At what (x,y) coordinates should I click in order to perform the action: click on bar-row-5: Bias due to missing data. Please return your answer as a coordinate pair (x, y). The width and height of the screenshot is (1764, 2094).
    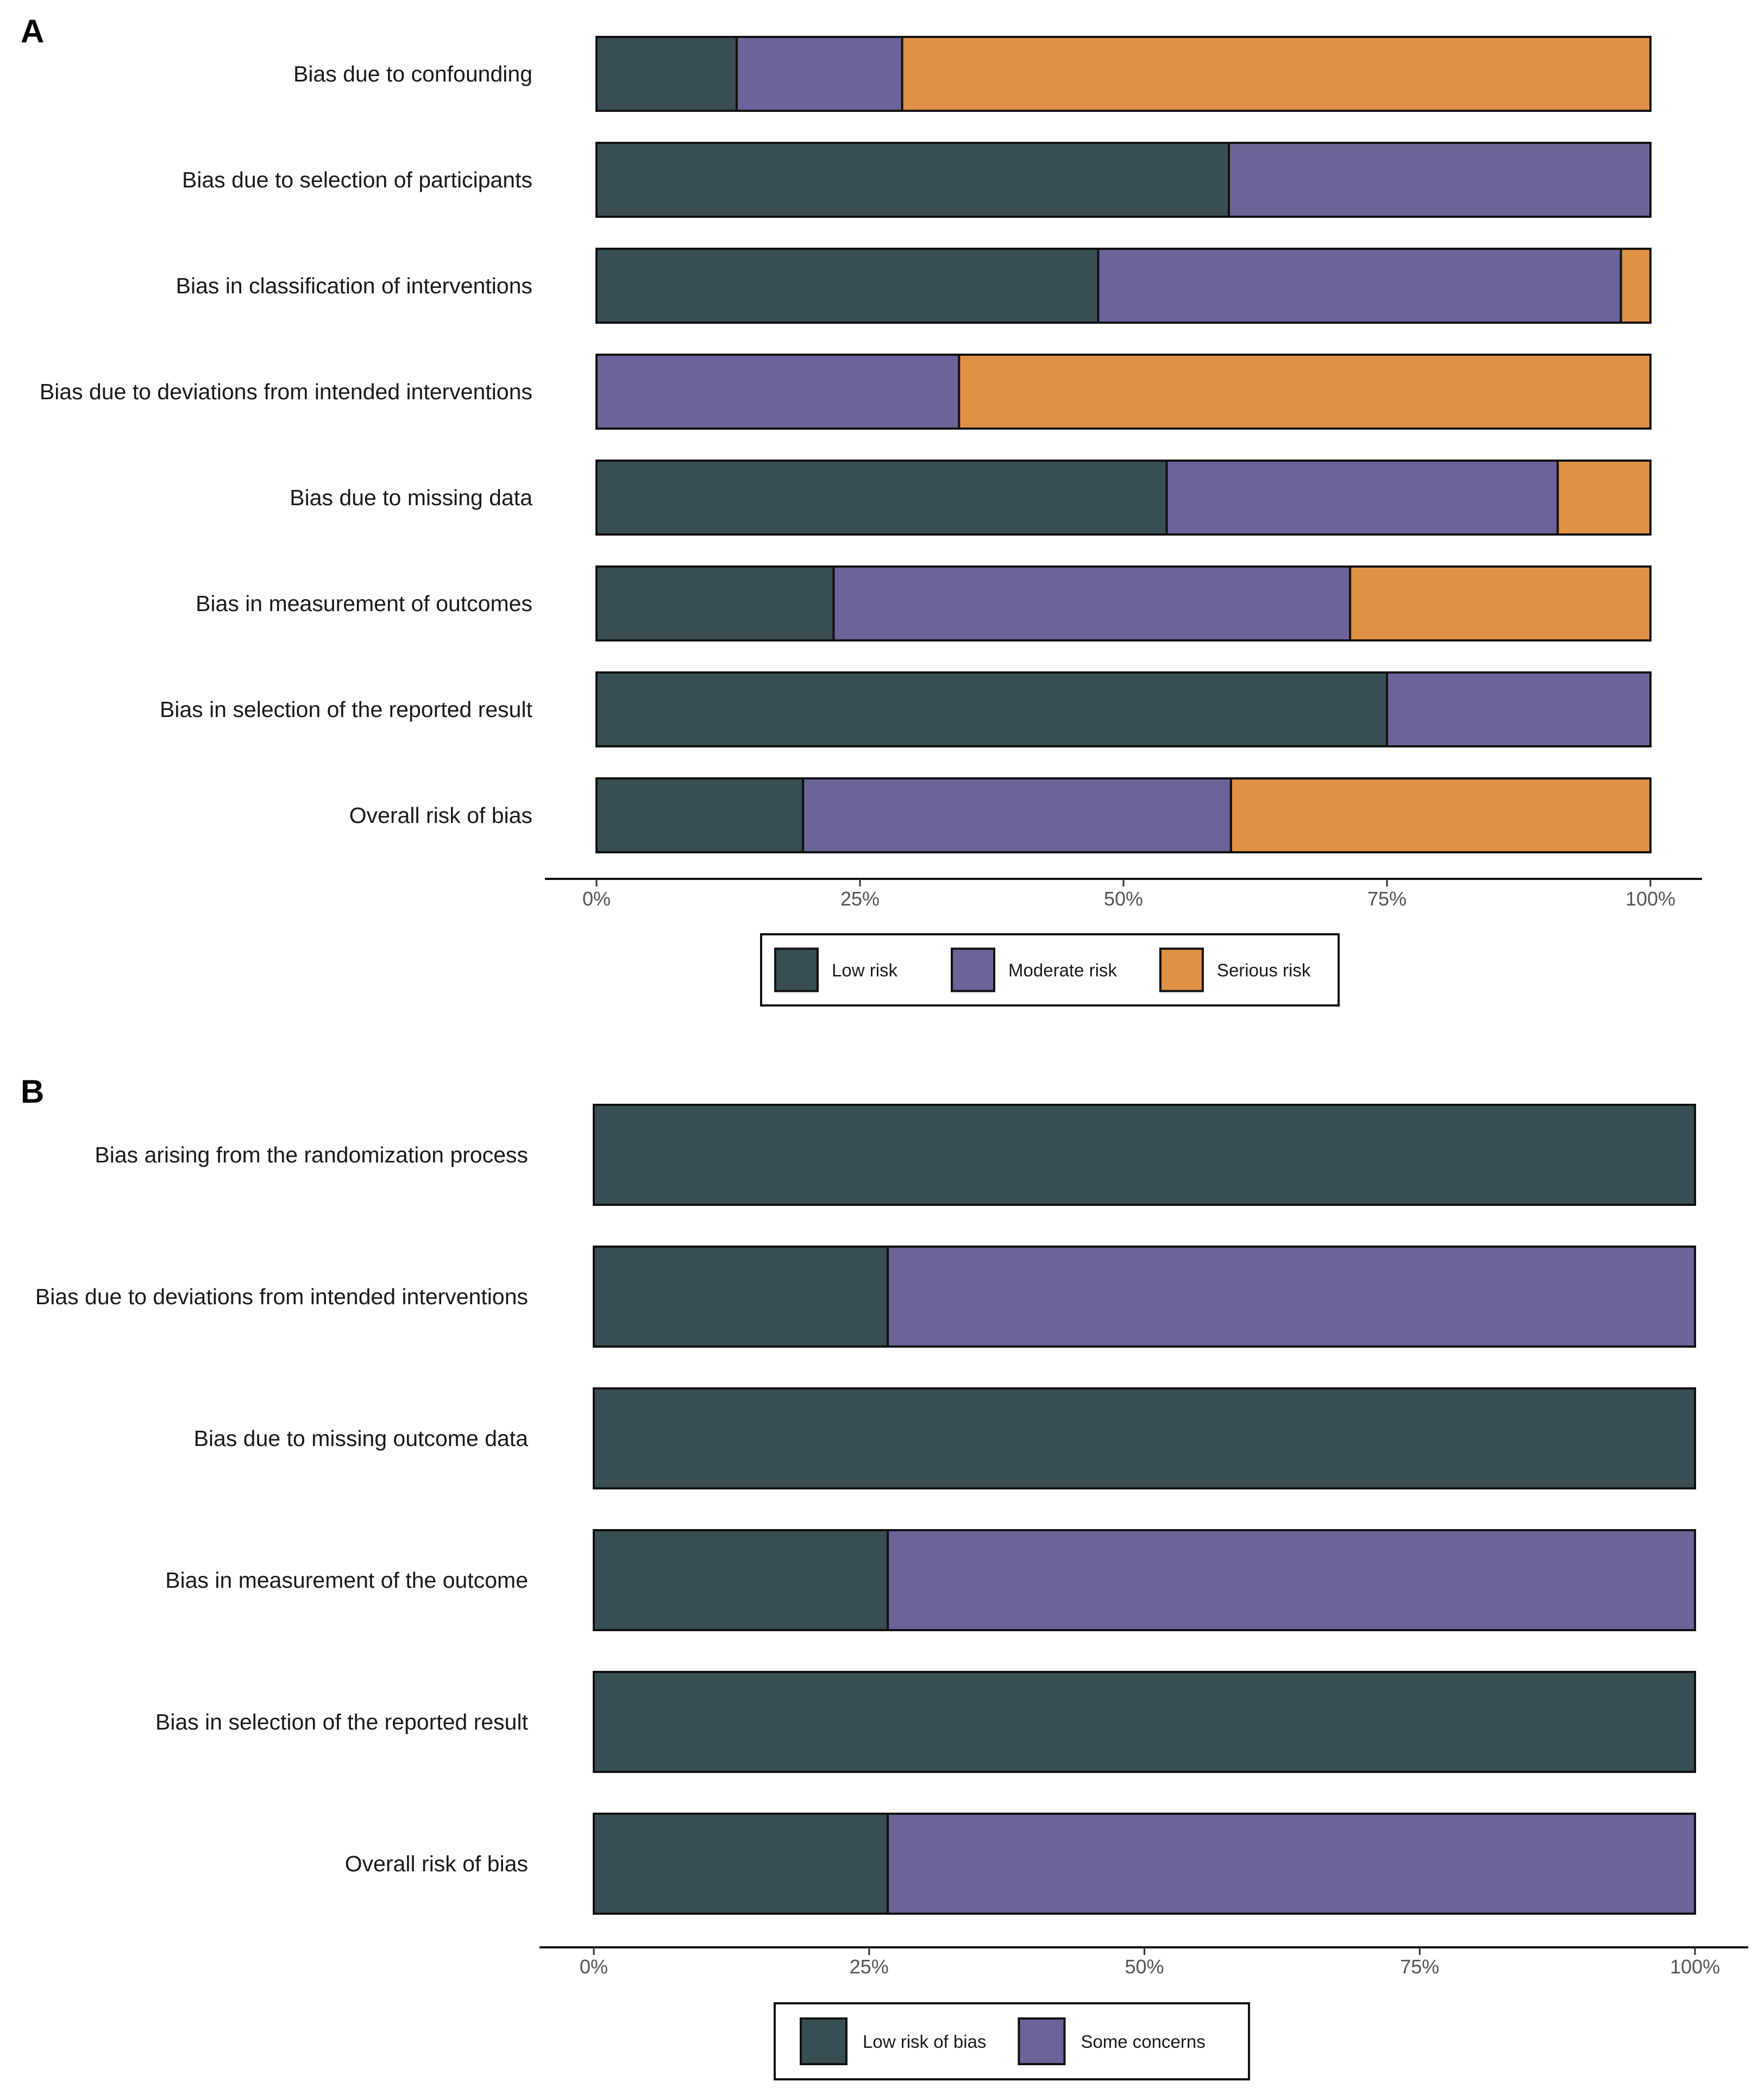
    Looking at the image, I should click on (971, 498).